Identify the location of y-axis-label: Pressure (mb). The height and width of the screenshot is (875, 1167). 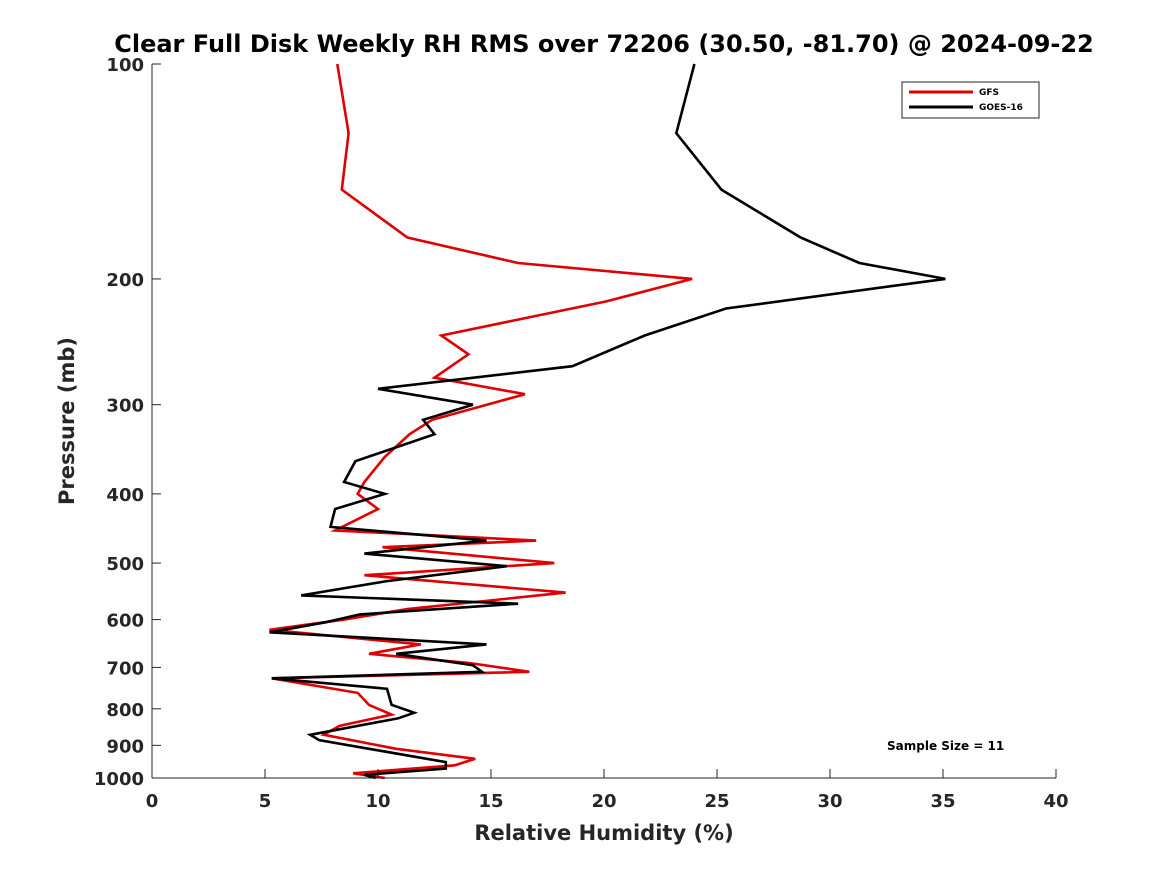
(67, 421).